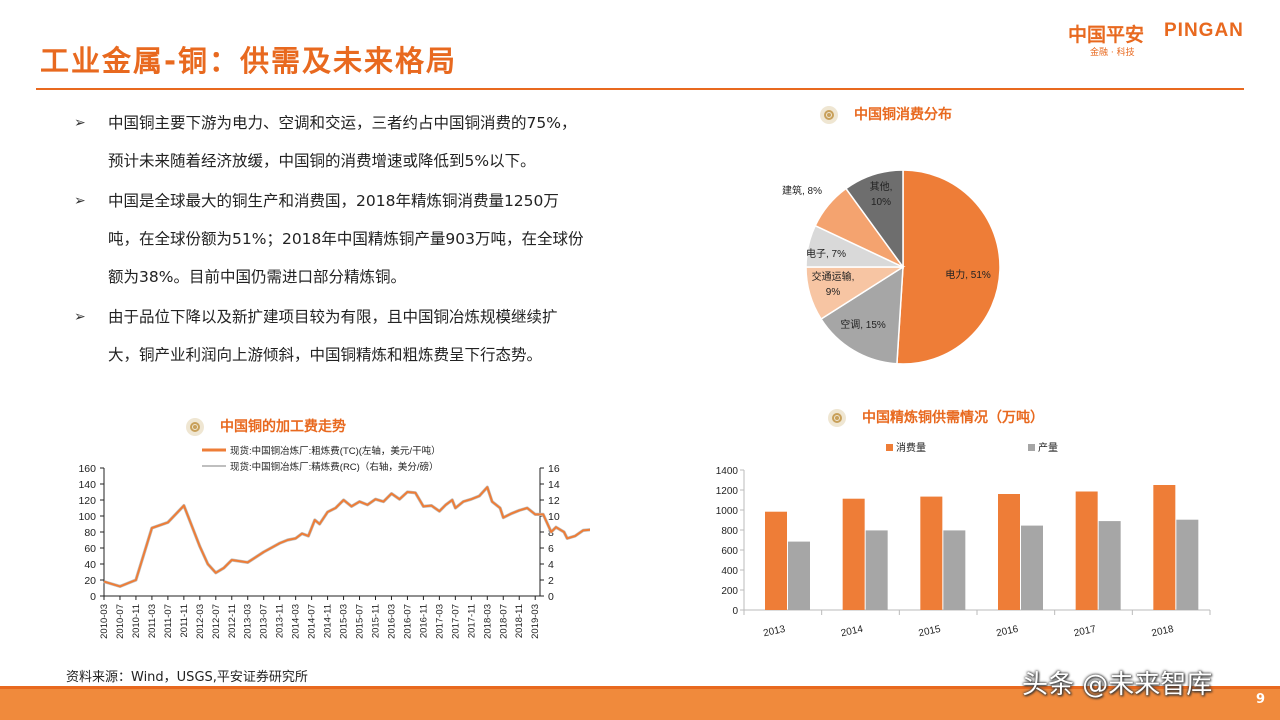 The width and height of the screenshot is (1280, 720). What do you see at coordinates (90, 533) in the screenshot?
I see `left-tick-label: 80` at bounding box center [90, 533].